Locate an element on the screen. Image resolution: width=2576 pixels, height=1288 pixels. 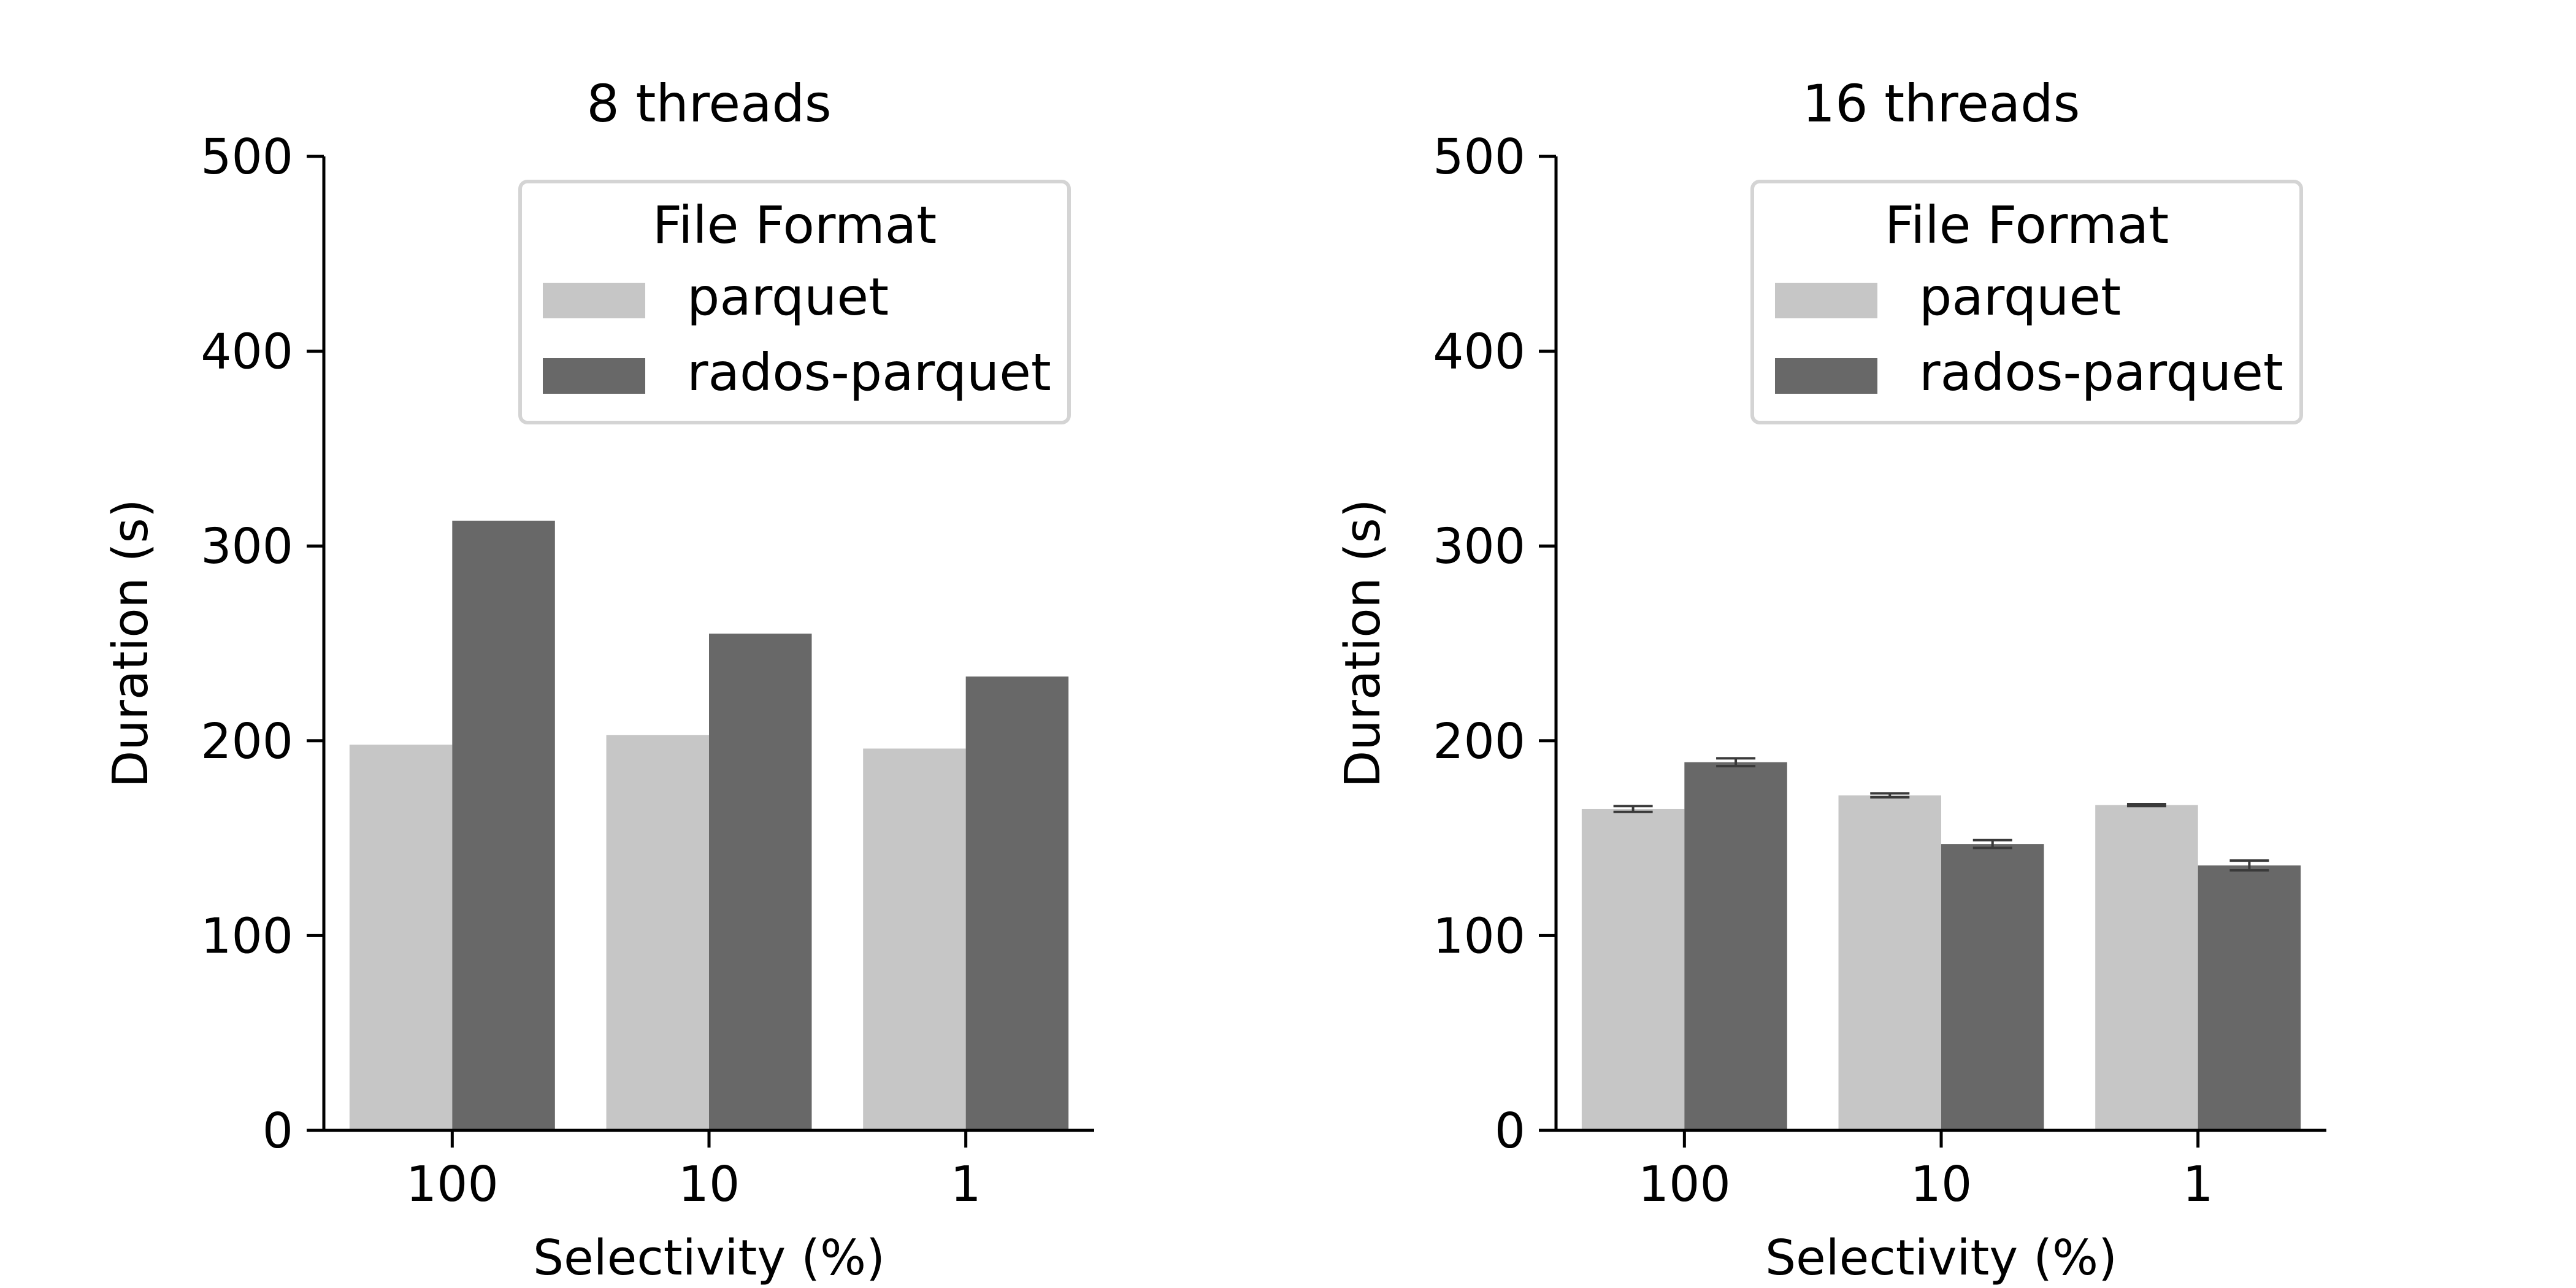
chart-title: 8 threads is located at coordinates (708, 104).